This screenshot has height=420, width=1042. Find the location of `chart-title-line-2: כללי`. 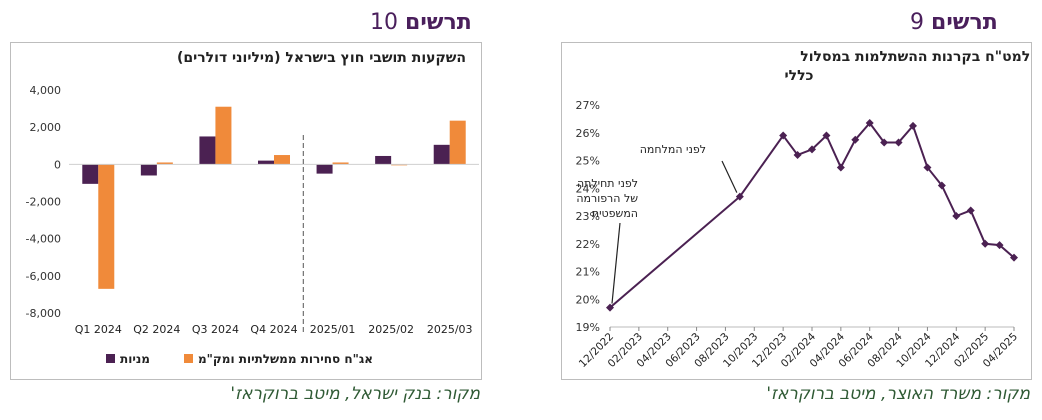

chart-title-line-2: כללי is located at coordinates (799, 76).